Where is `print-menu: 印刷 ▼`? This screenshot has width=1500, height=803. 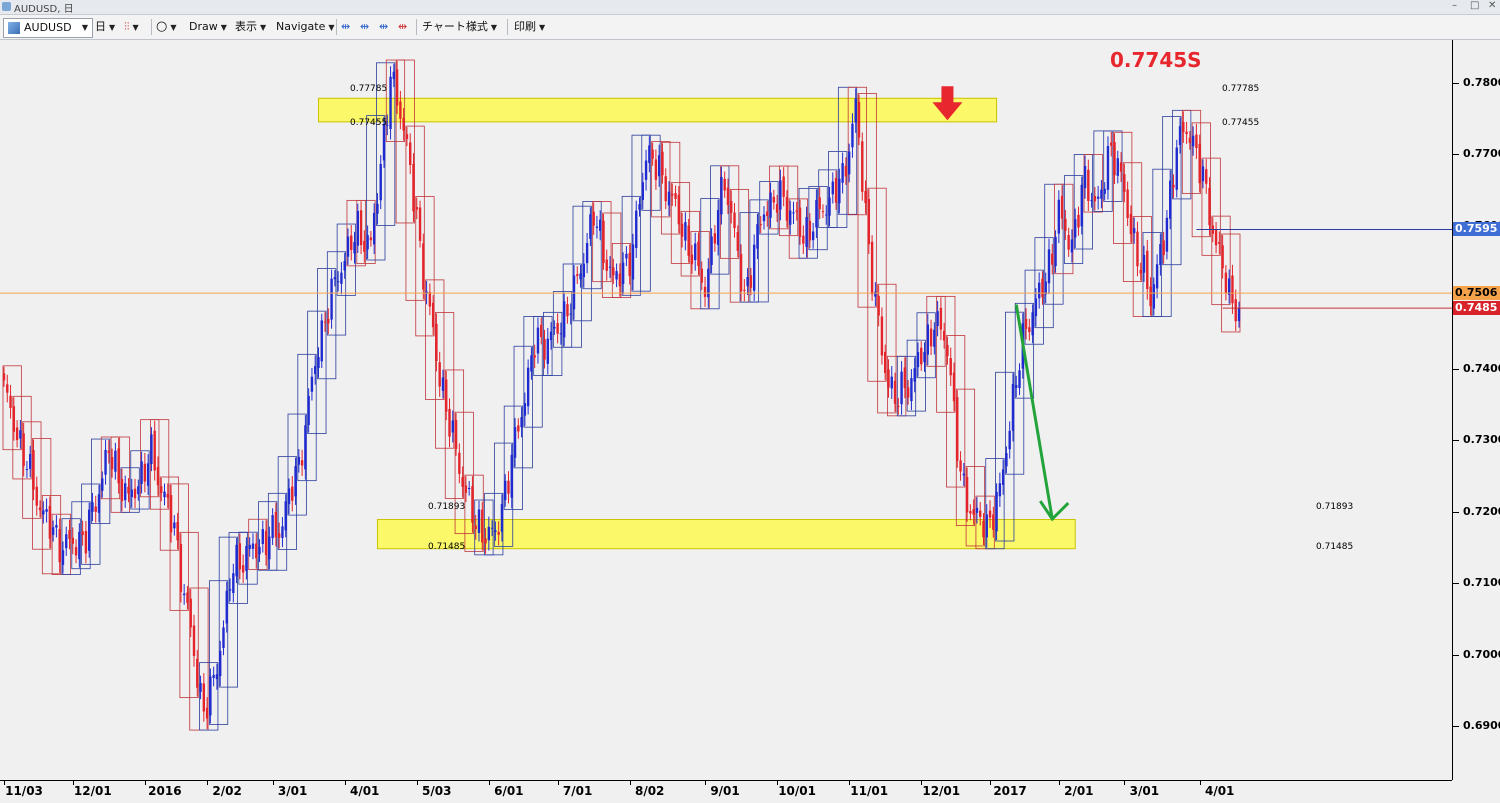 print-menu: 印刷 ▼ is located at coordinates (529, 27).